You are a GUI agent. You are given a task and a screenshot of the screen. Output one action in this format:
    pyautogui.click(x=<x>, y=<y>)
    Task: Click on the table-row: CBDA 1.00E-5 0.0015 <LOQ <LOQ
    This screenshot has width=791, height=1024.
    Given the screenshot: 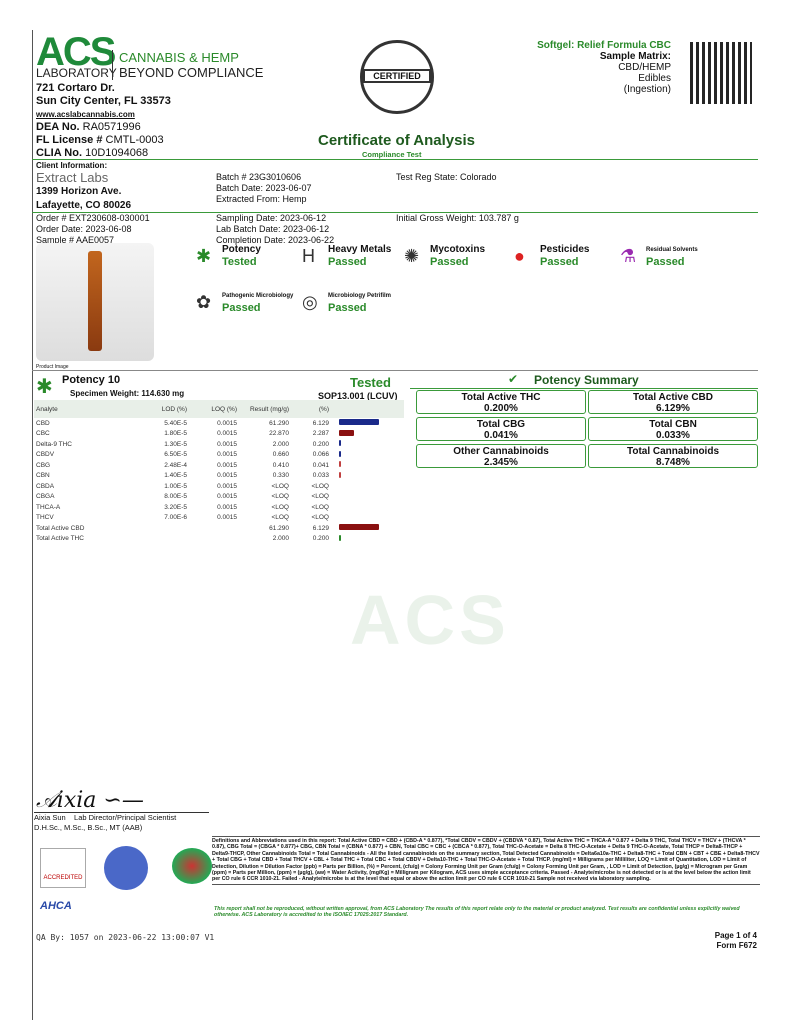 What is the action you would take?
    pyautogui.click(x=182, y=486)
    